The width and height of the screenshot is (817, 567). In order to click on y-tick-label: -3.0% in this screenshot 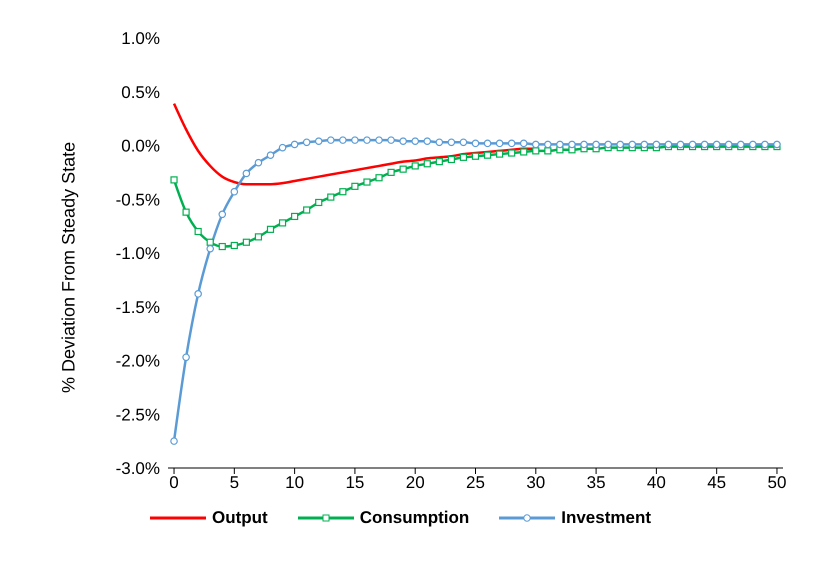, I will do `click(138, 468)`.